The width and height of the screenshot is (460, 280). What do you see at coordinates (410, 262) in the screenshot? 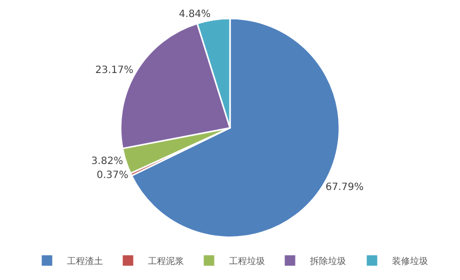
I see `legend-label: 装修垃圾` at bounding box center [410, 262].